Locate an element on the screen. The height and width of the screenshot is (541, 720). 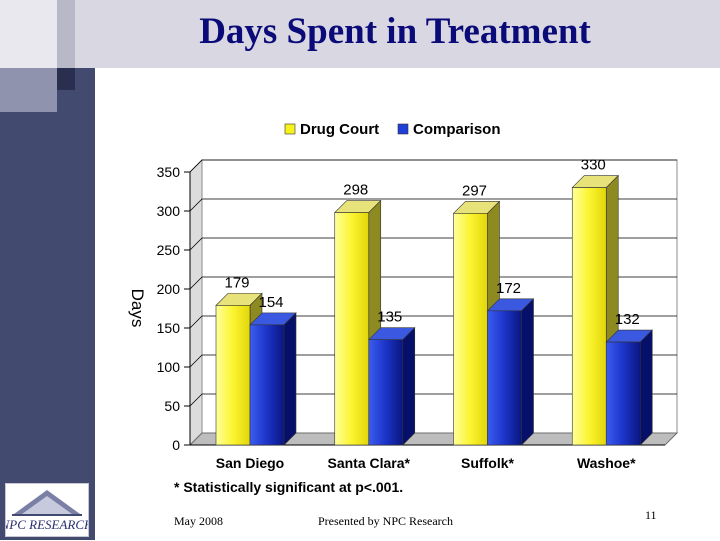
chart-side-wall is located at coordinates (196, 302).